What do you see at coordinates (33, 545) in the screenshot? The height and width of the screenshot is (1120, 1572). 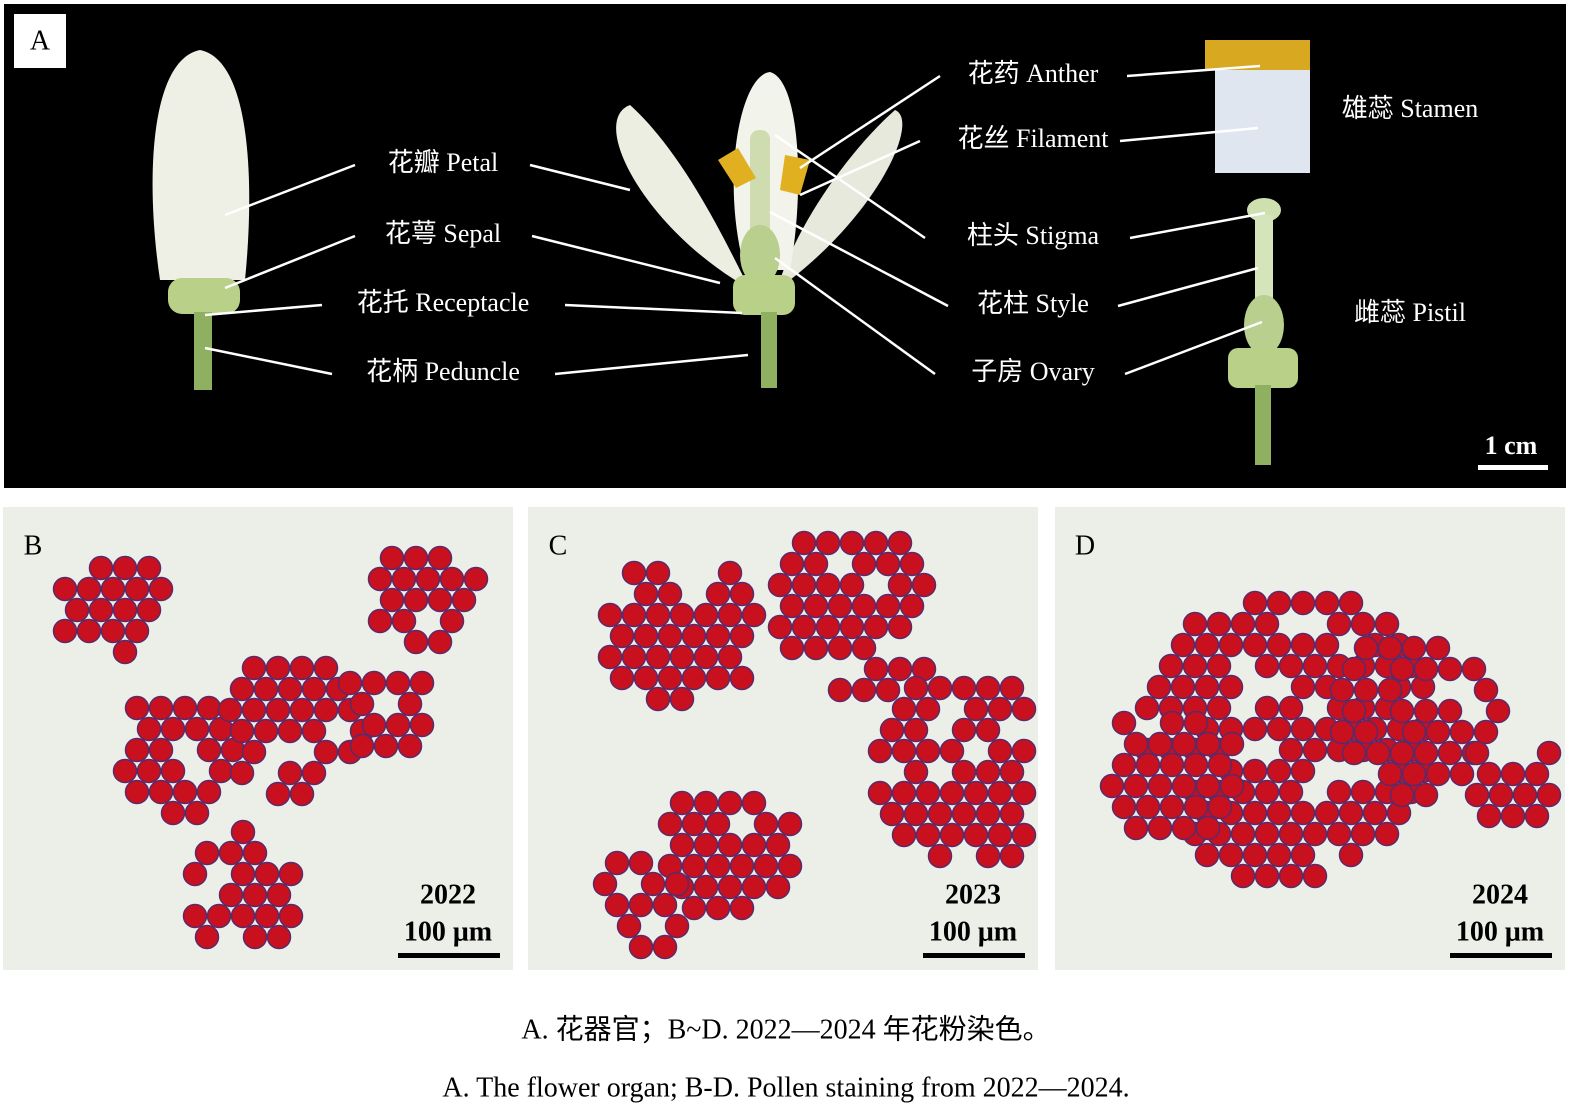 I see `panel-label: B` at bounding box center [33, 545].